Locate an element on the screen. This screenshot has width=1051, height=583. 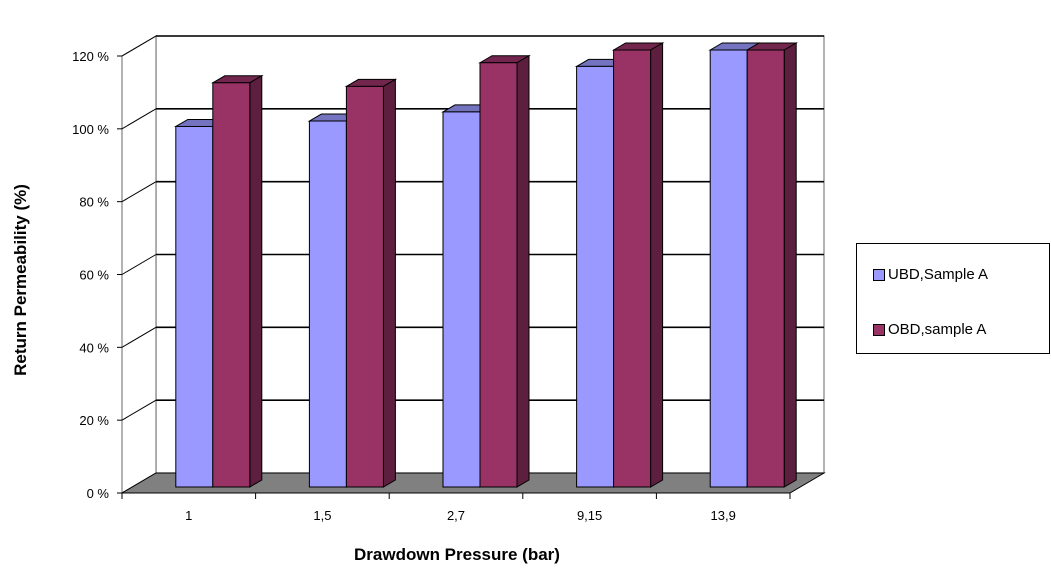
y-tick-label: 60 % is located at coordinates (94, 275).